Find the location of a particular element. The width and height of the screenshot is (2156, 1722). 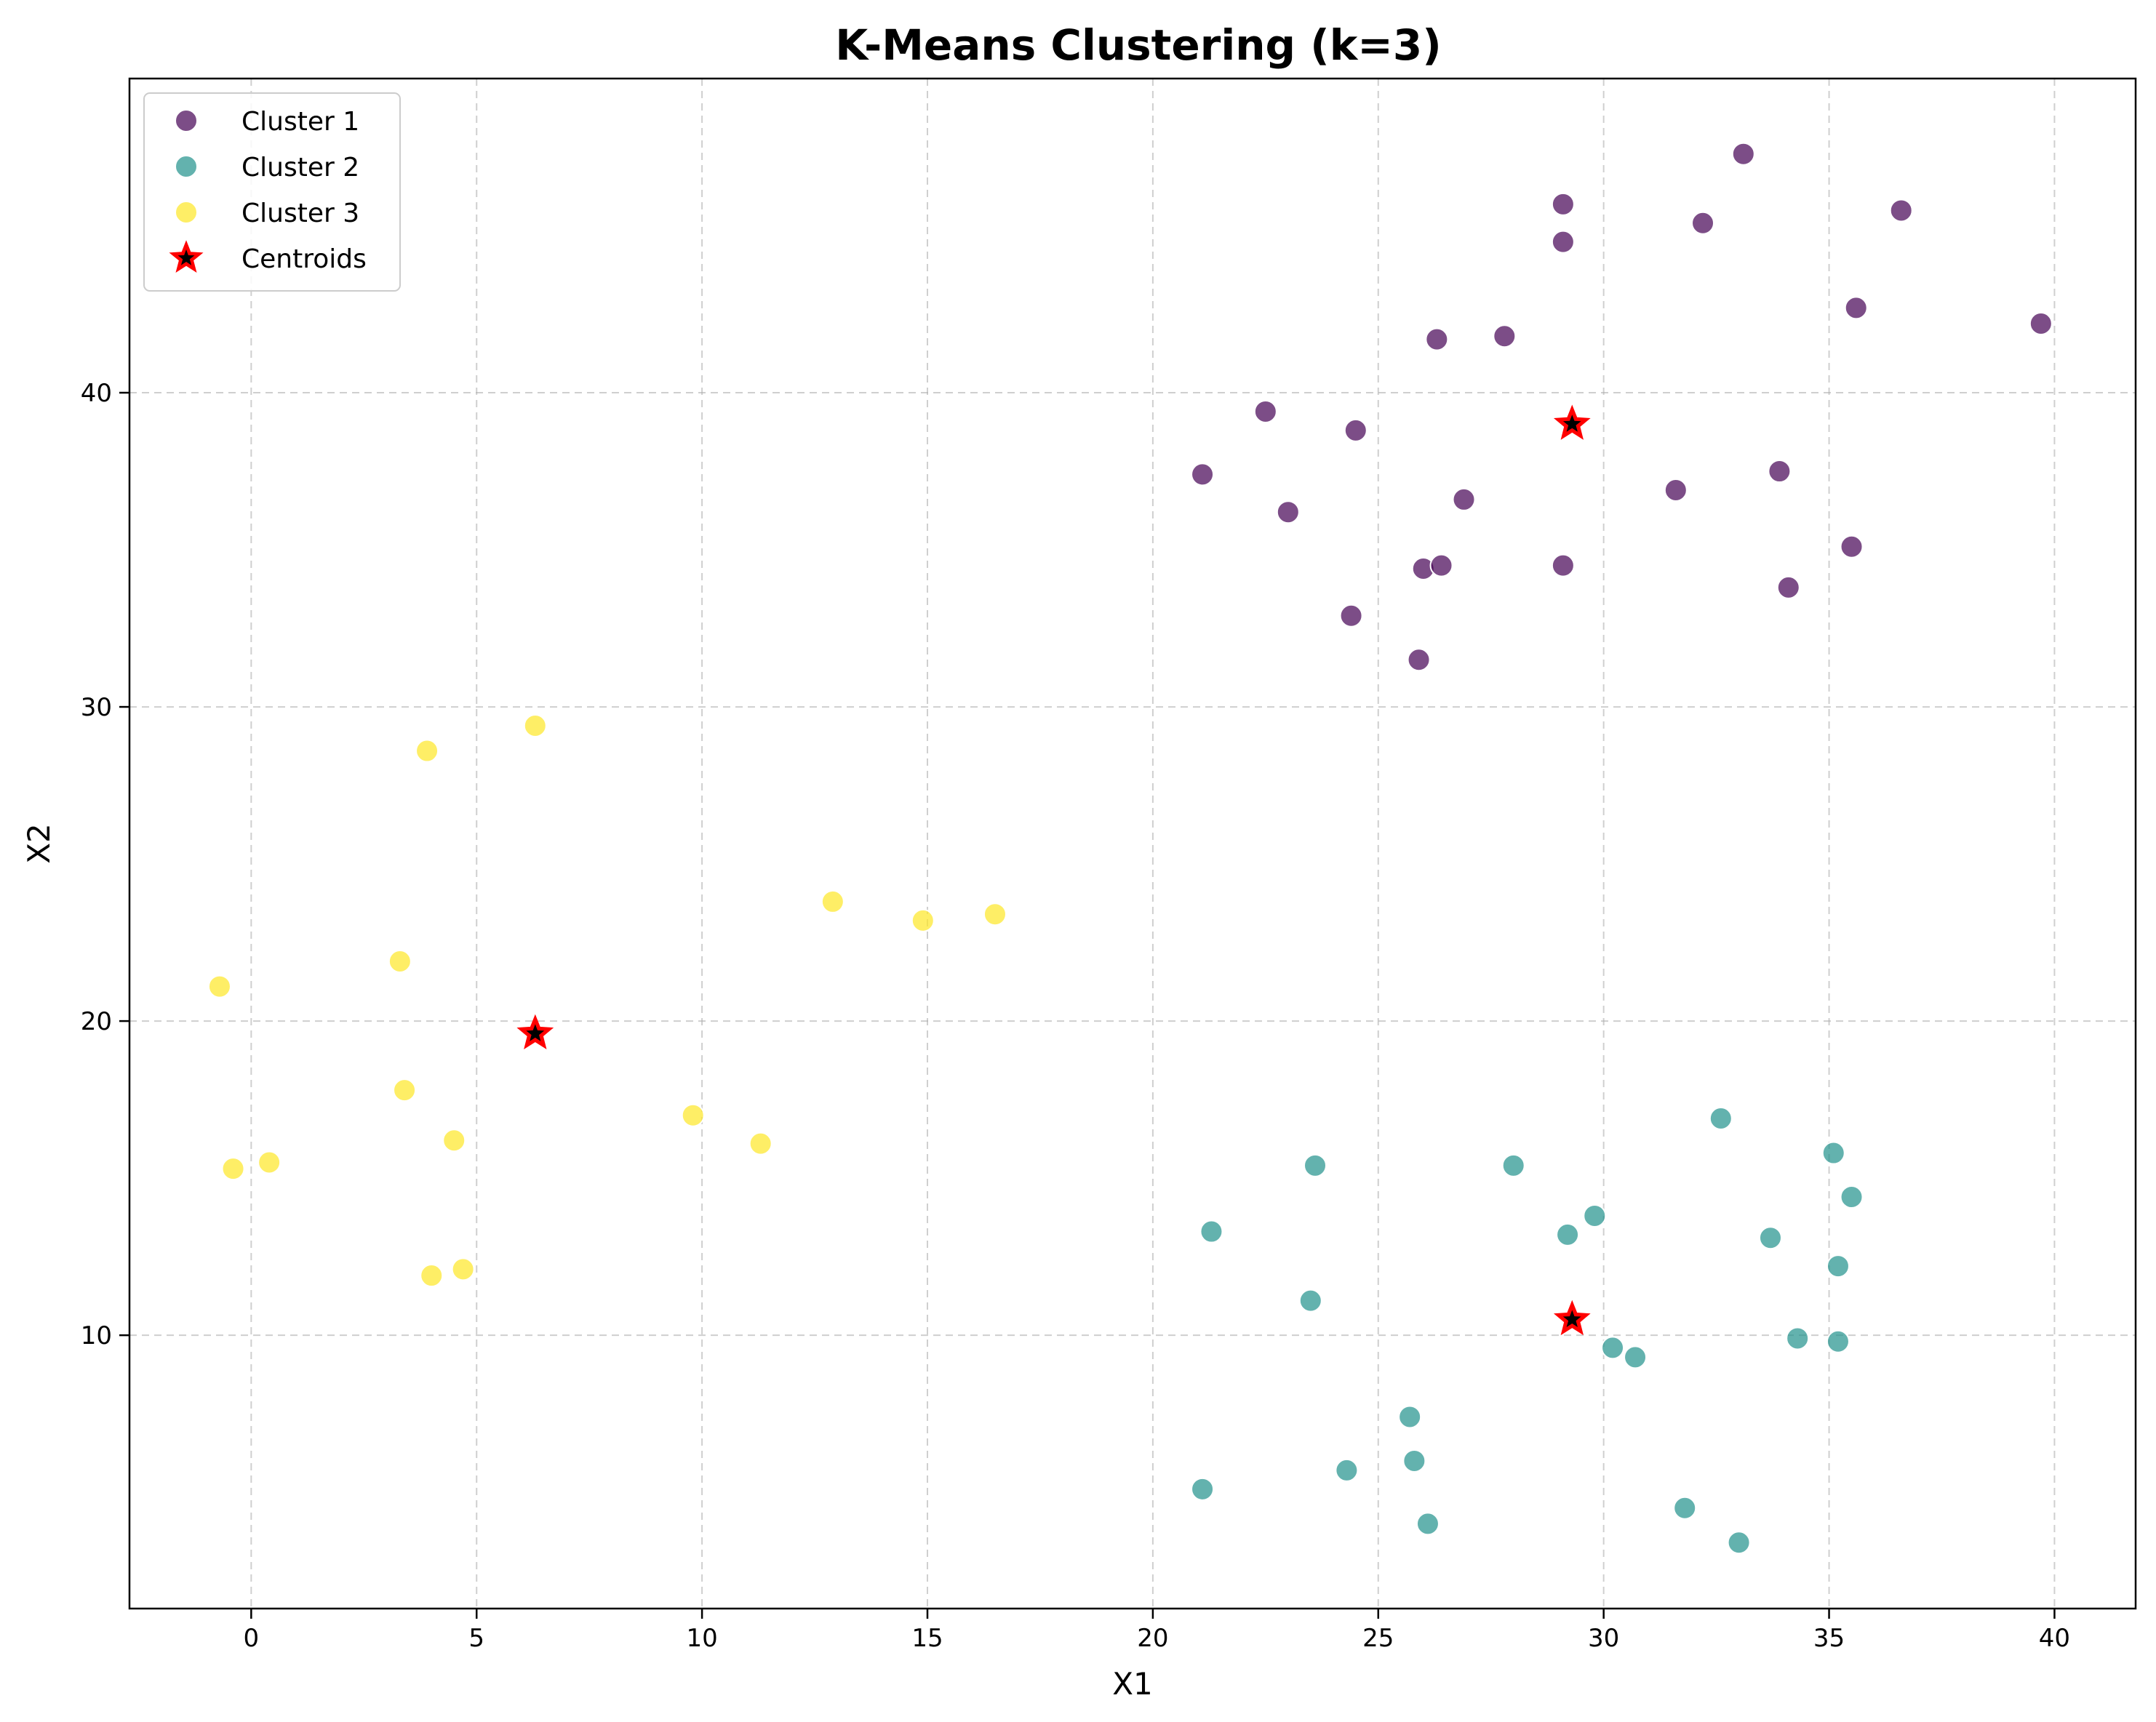

legend-cluster-1-icon is located at coordinates (186, 120).